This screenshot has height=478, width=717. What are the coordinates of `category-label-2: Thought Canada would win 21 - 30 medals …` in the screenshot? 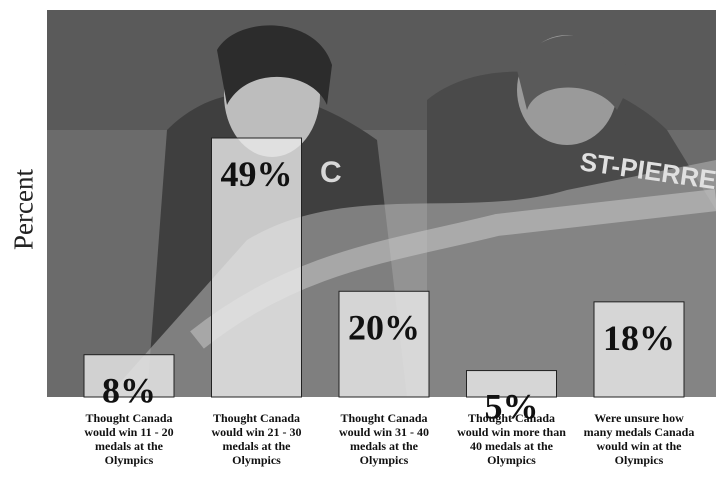 It's located at (256, 439).